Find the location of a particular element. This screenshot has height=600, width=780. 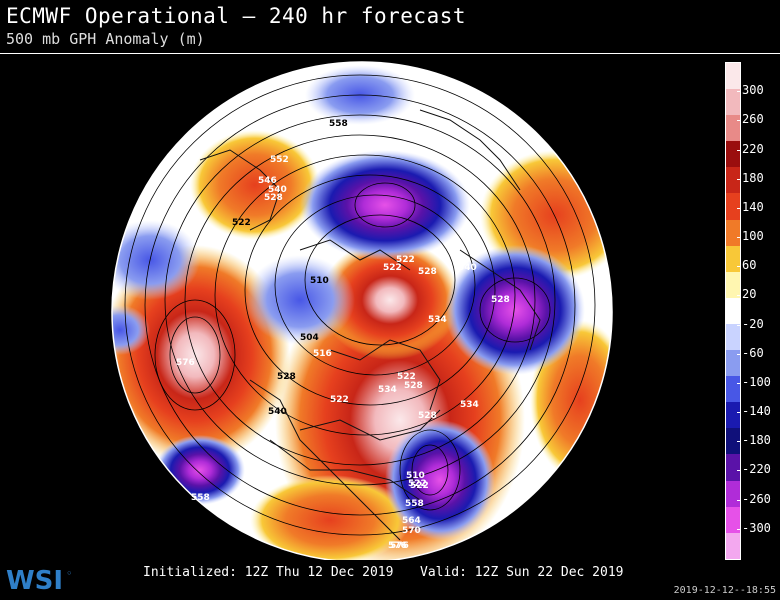

colorbar-tick-label: 100 is located at coordinates (750, 236).